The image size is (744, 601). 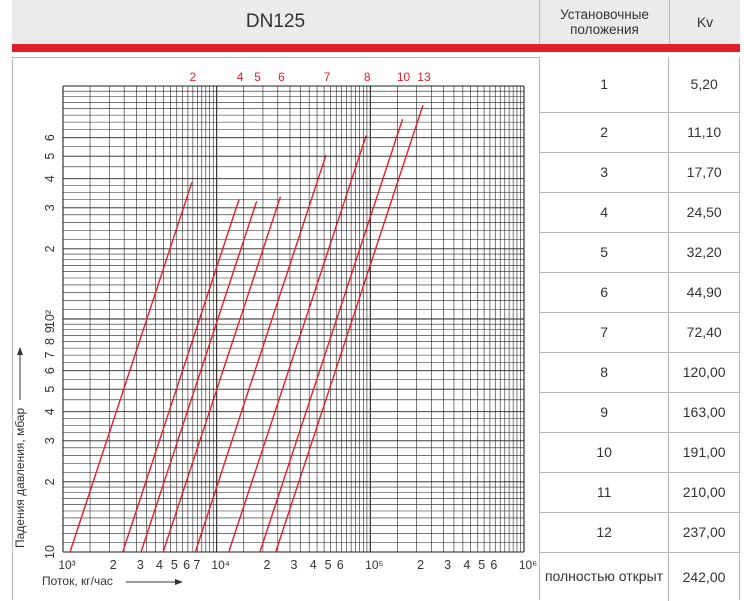 What do you see at coordinates (20, 478) in the screenshot?
I see `y-axis-label: Падения давления, мбар` at bounding box center [20, 478].